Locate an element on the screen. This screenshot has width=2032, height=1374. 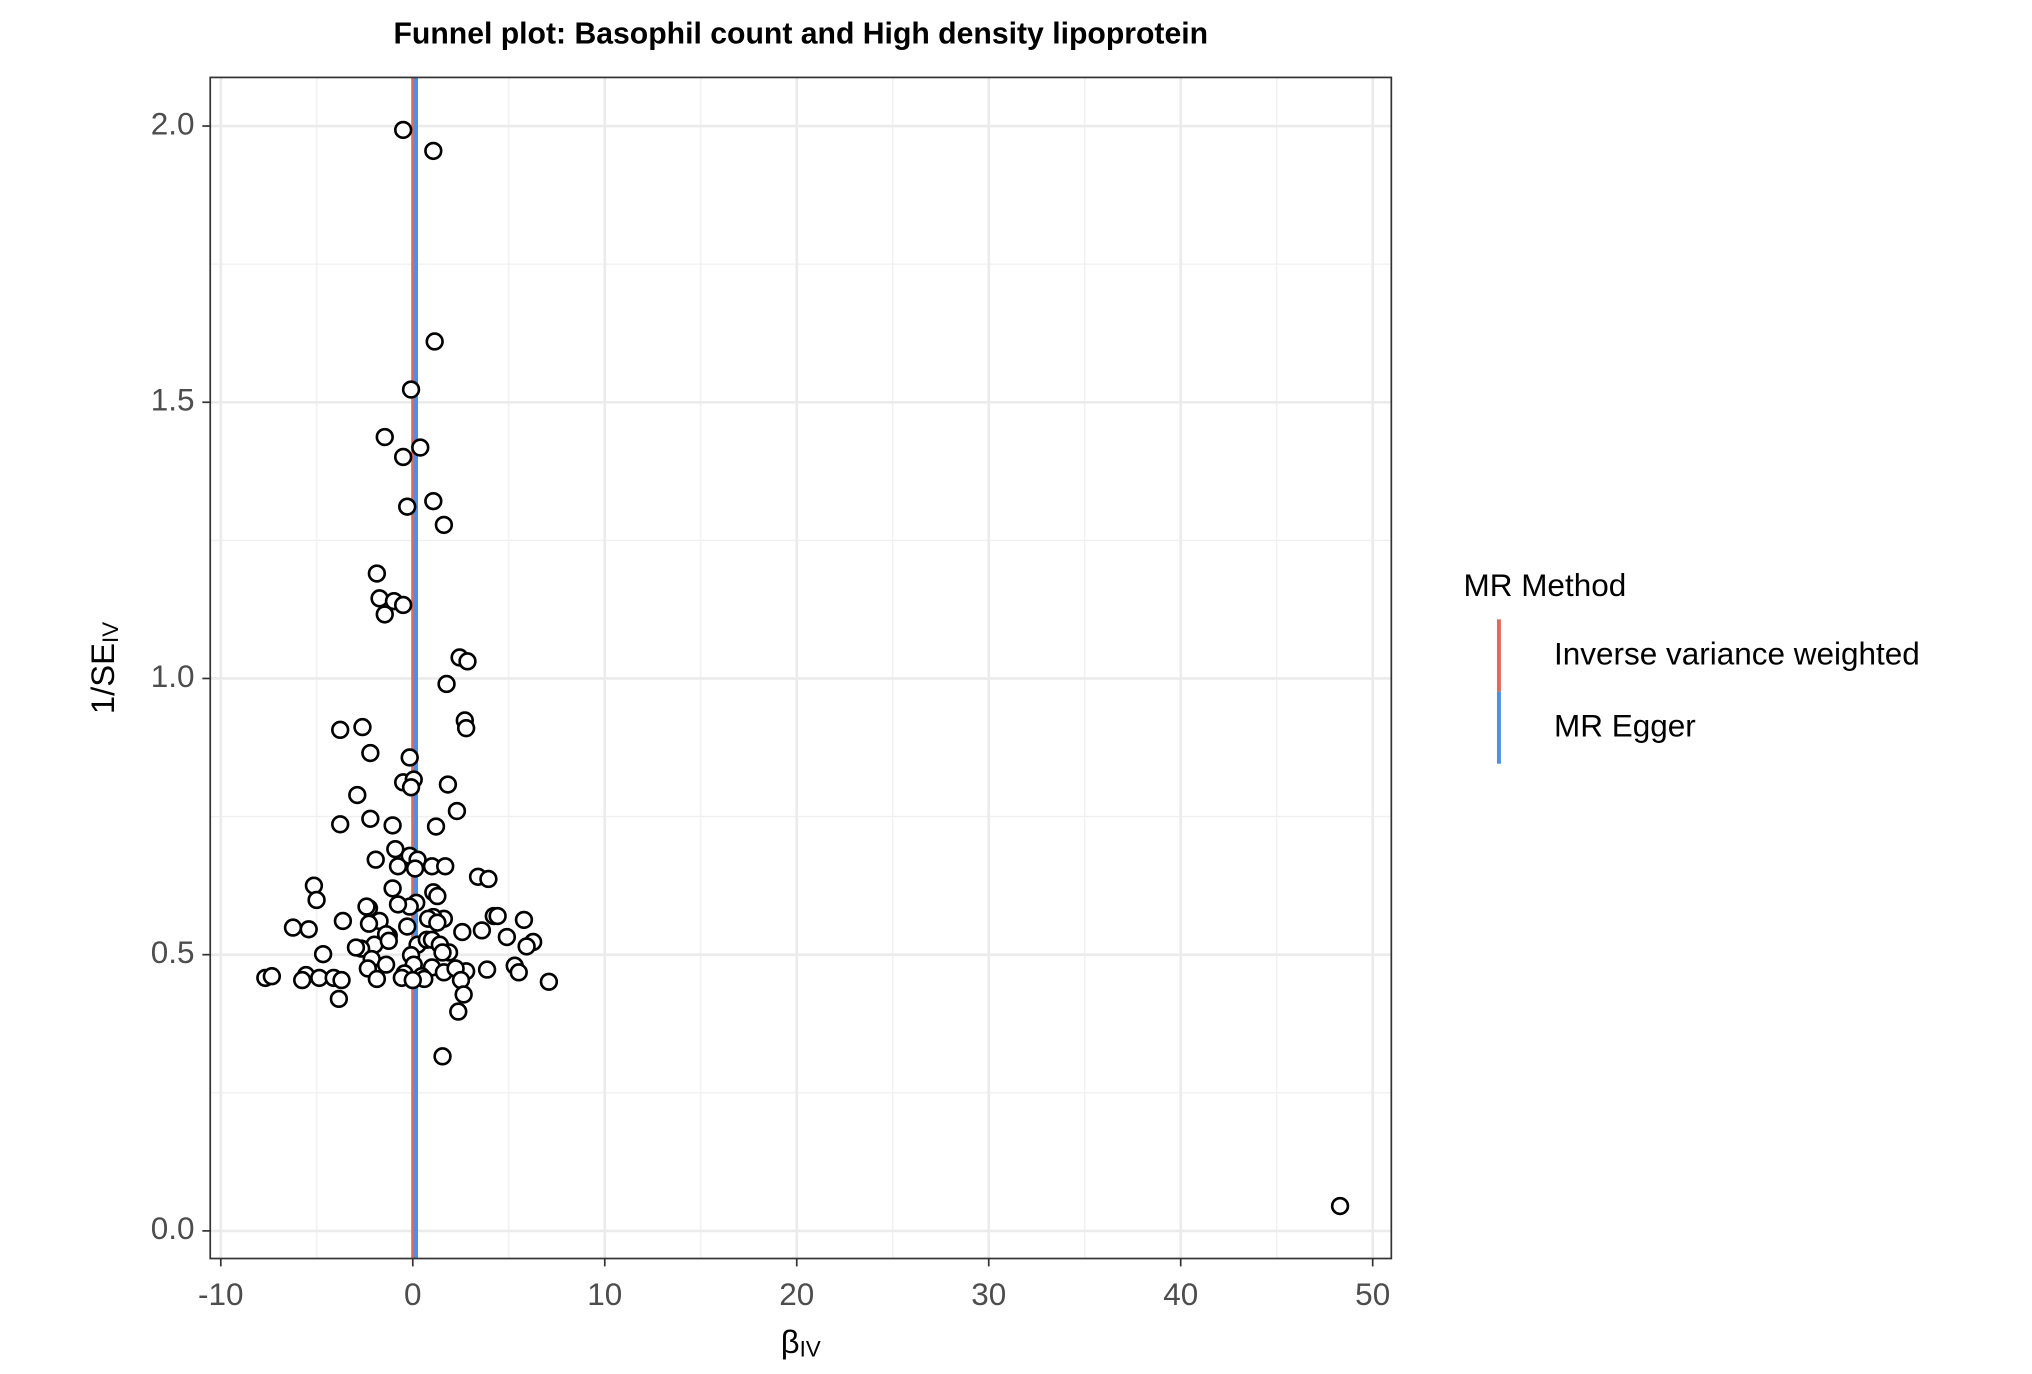
legend-title: MR Method is located at coordinates (1545, 585).